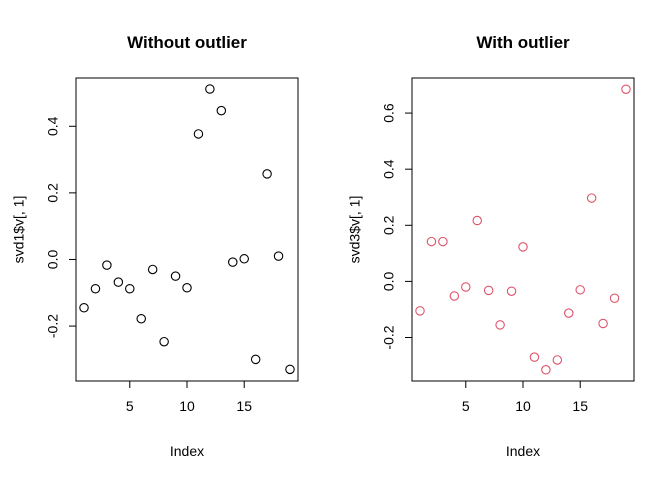 This screenshot has height=480, width=672. I want to click on chart-title: Without outlier, so click(187, 42).